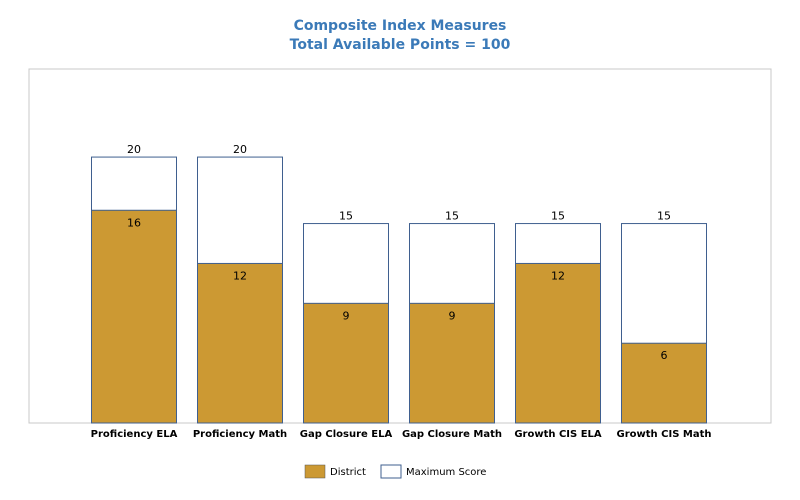 The height and width of the screenshot is (500, 800). What do you see at coordinates (134, 222) in the screenshot?
I see `label-district-proficiency-ela: 16` at bounding box center [134, 222].